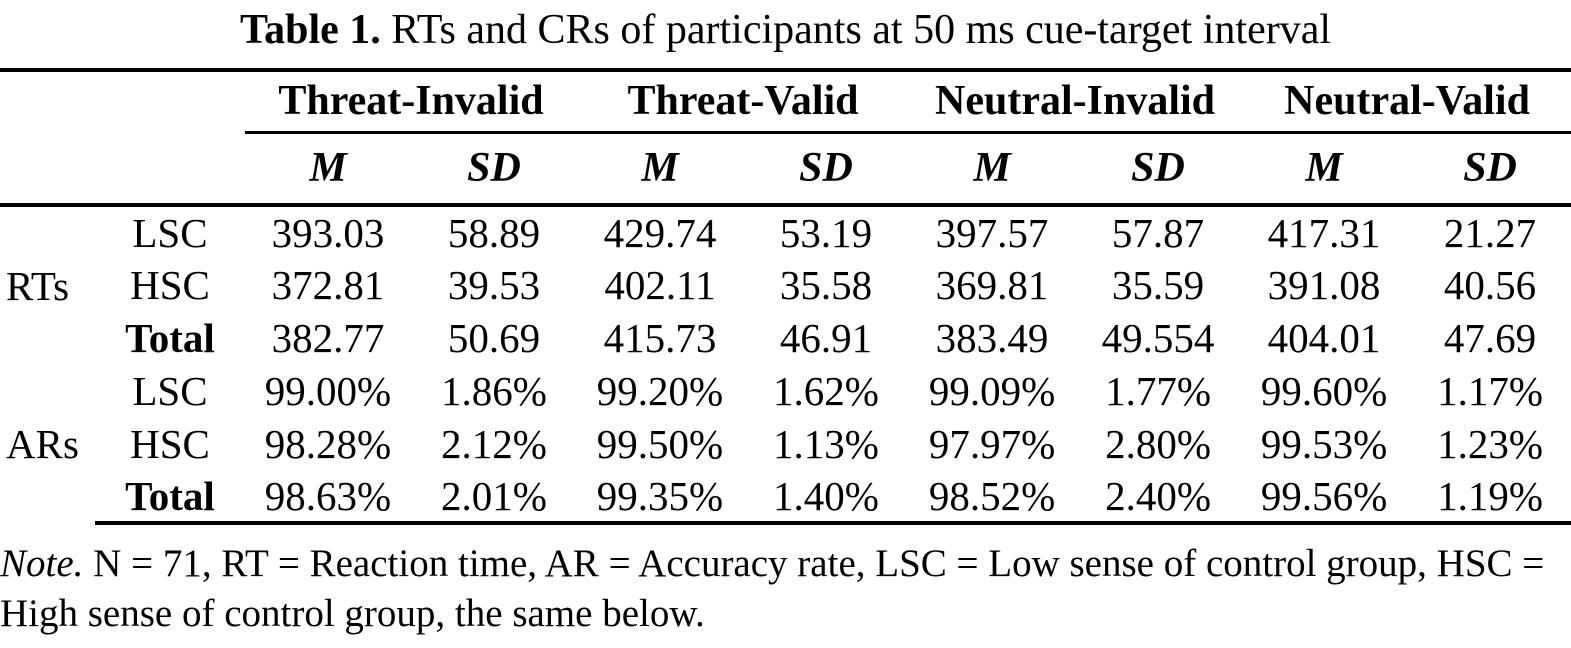 This screenshot has height=648, width=1571. Describe the element at coordinates (1158, 497) in the screenshot. I see `table-cell: 2.40%` at that location.